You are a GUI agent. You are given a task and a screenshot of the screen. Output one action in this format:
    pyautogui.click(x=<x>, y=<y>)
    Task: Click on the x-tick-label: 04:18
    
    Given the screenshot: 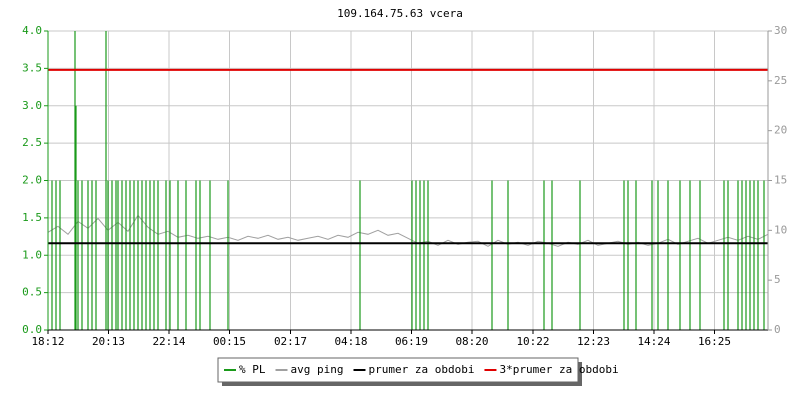 What is the action you would take?
    pyautogui.click(x=350, y=341)
    